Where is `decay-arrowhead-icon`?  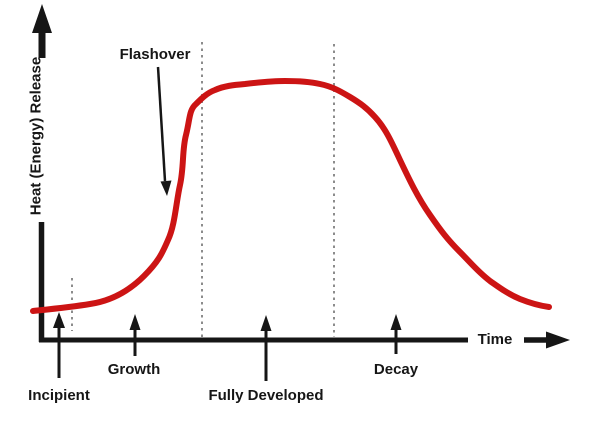 decay-arrowhead-icon is located at coordinates (396, 322).